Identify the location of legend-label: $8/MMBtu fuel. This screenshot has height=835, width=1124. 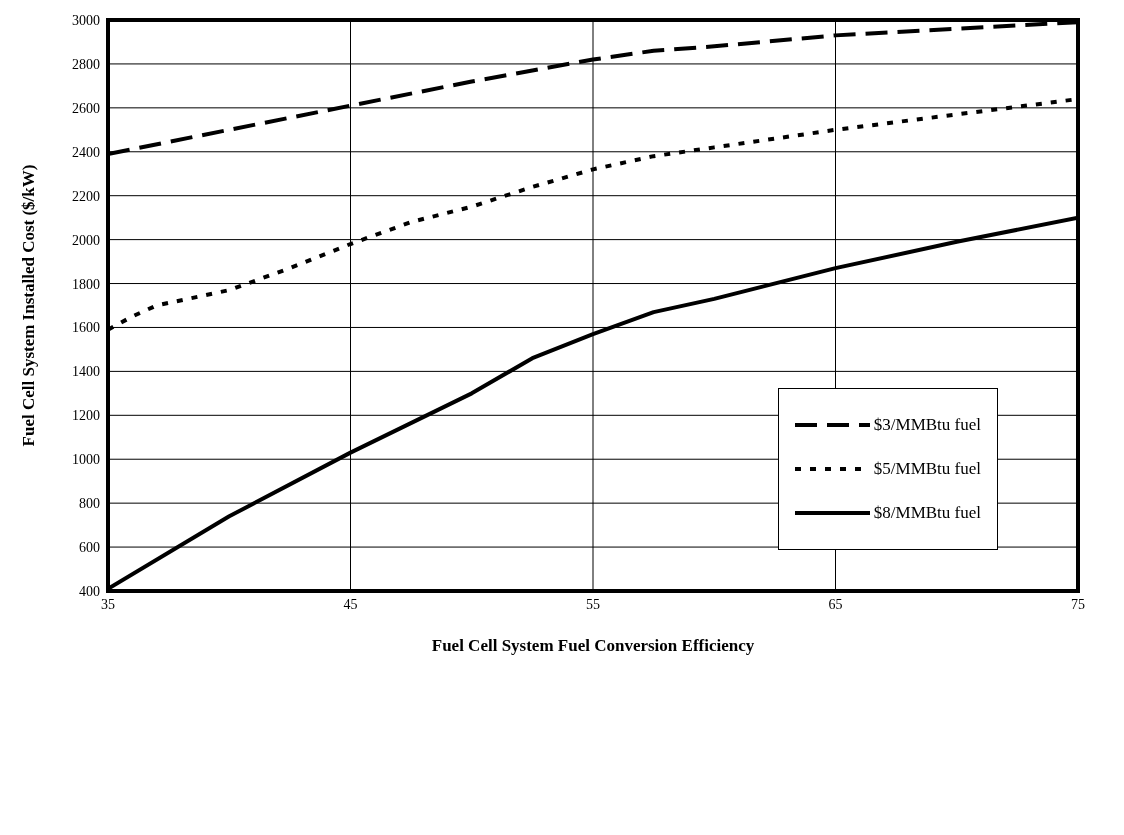
(927, 513).